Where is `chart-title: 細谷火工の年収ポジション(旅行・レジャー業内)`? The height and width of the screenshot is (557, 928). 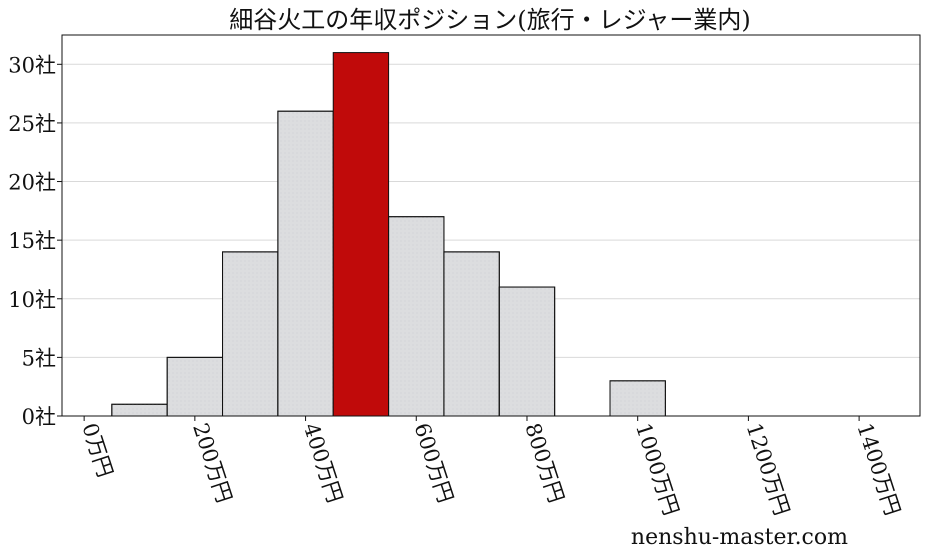
chart-title: 細谷火工の年収ポジション(旅行・レジャー業内) is located at coordinates (490, 20).